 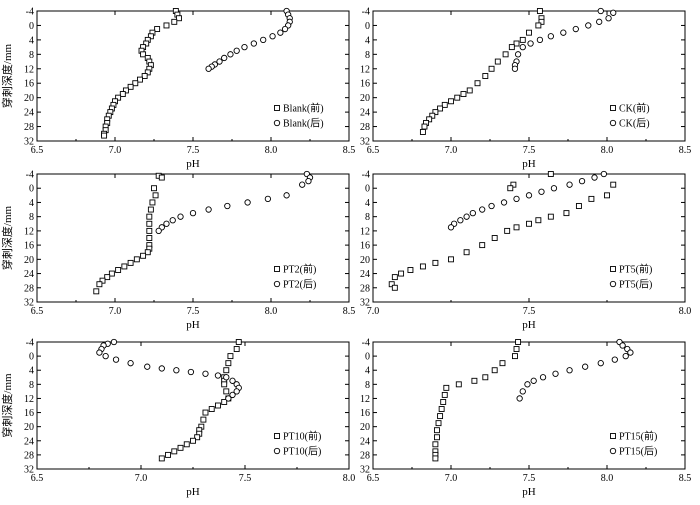 I want to click on y-tick-label: 24, so click(x=365, y=113).